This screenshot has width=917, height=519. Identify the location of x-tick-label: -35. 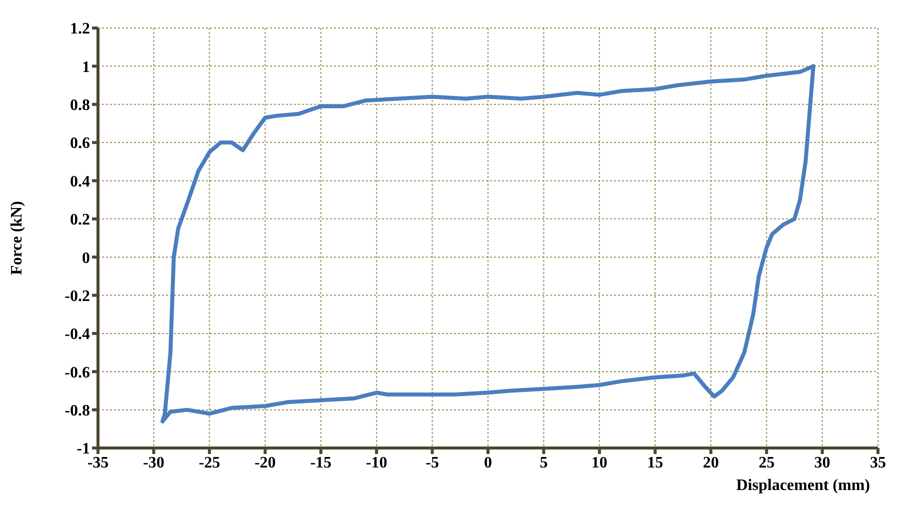
(98, 463).